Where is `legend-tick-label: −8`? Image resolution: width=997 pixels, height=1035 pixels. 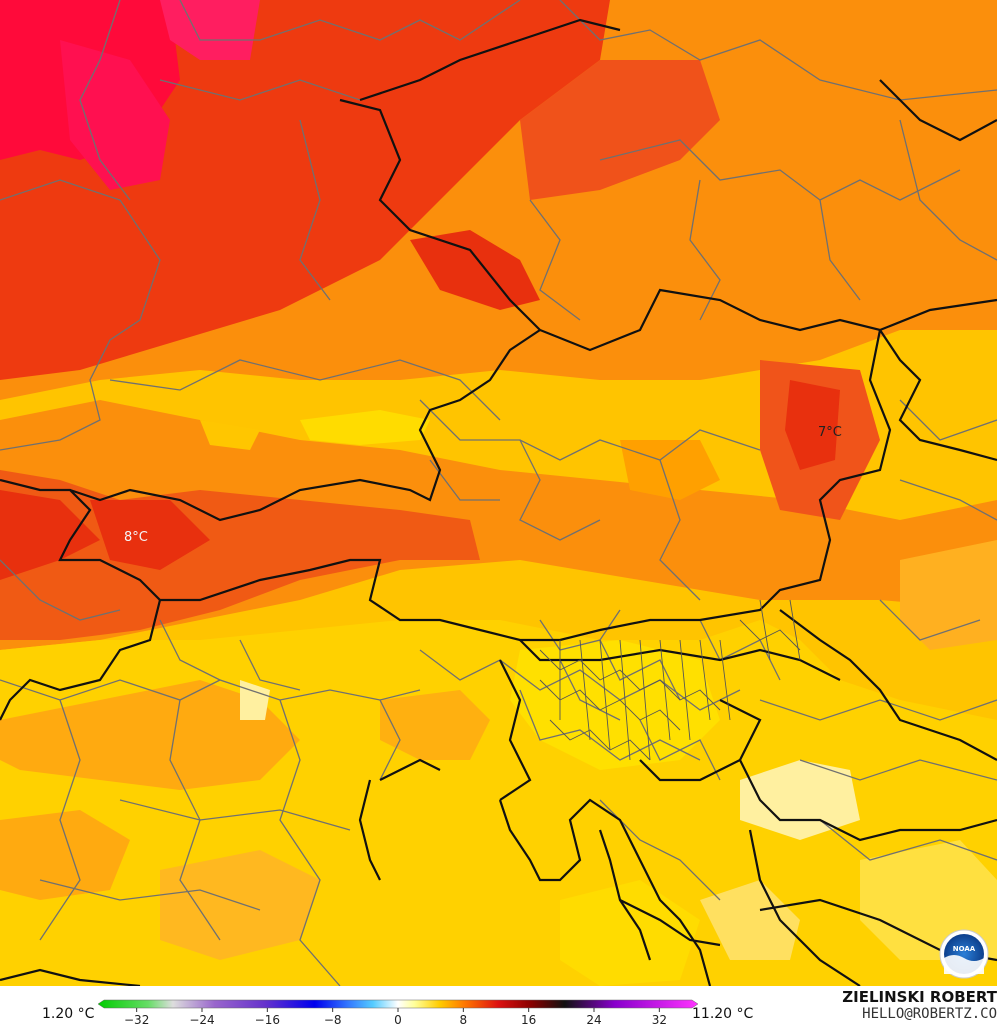
legend-tick-label: −8 is located at coordinates (333, 1020).